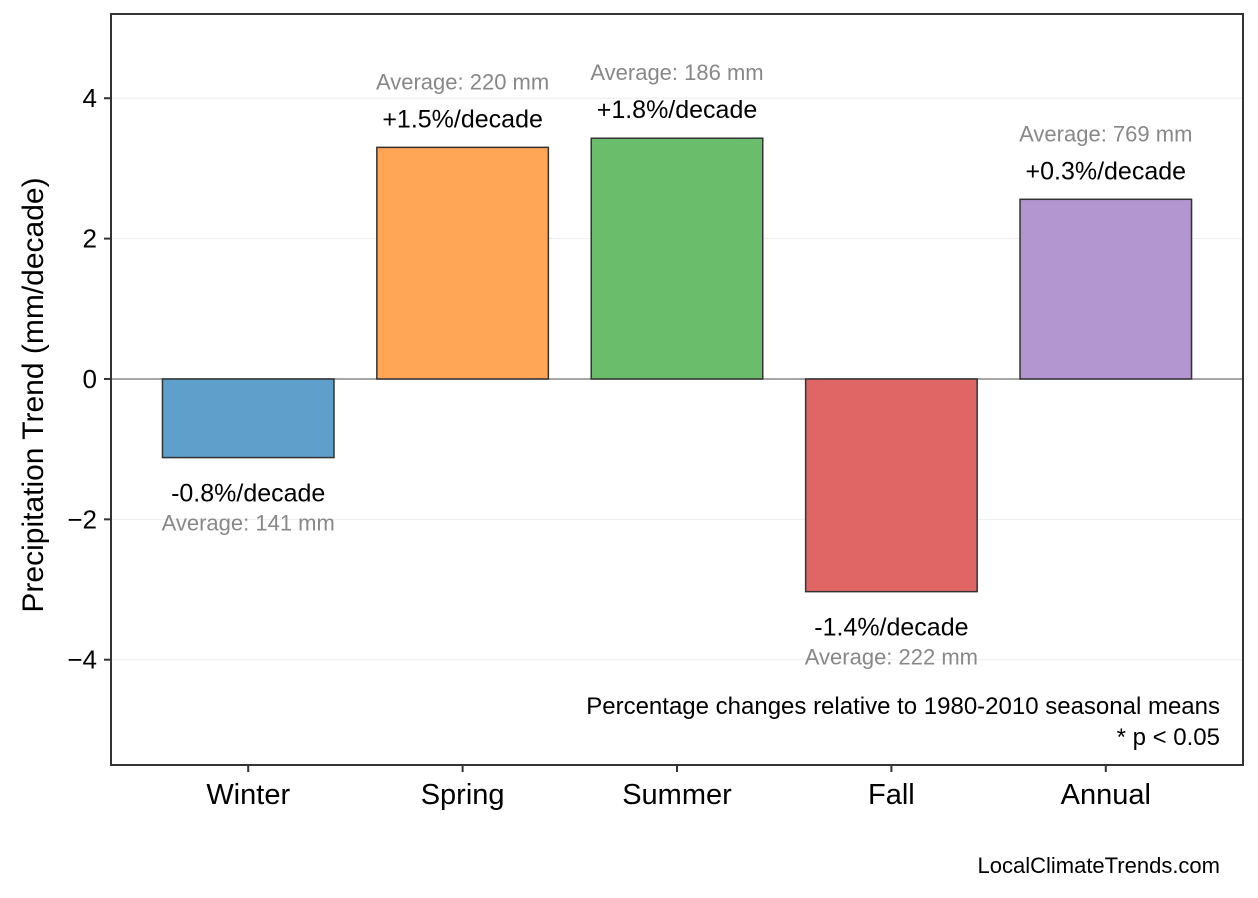 The height and width of the screenshot is (898, 1258). Describe the element at coordinates (891, 795) in the screenshot. I see `x-tick-label: Fall` at that location.